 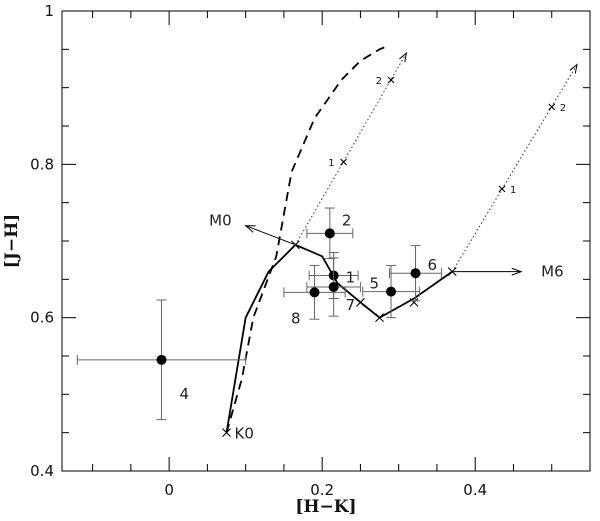 I want to click on y-tick-label: 0.6, so click(x=42, y=318).